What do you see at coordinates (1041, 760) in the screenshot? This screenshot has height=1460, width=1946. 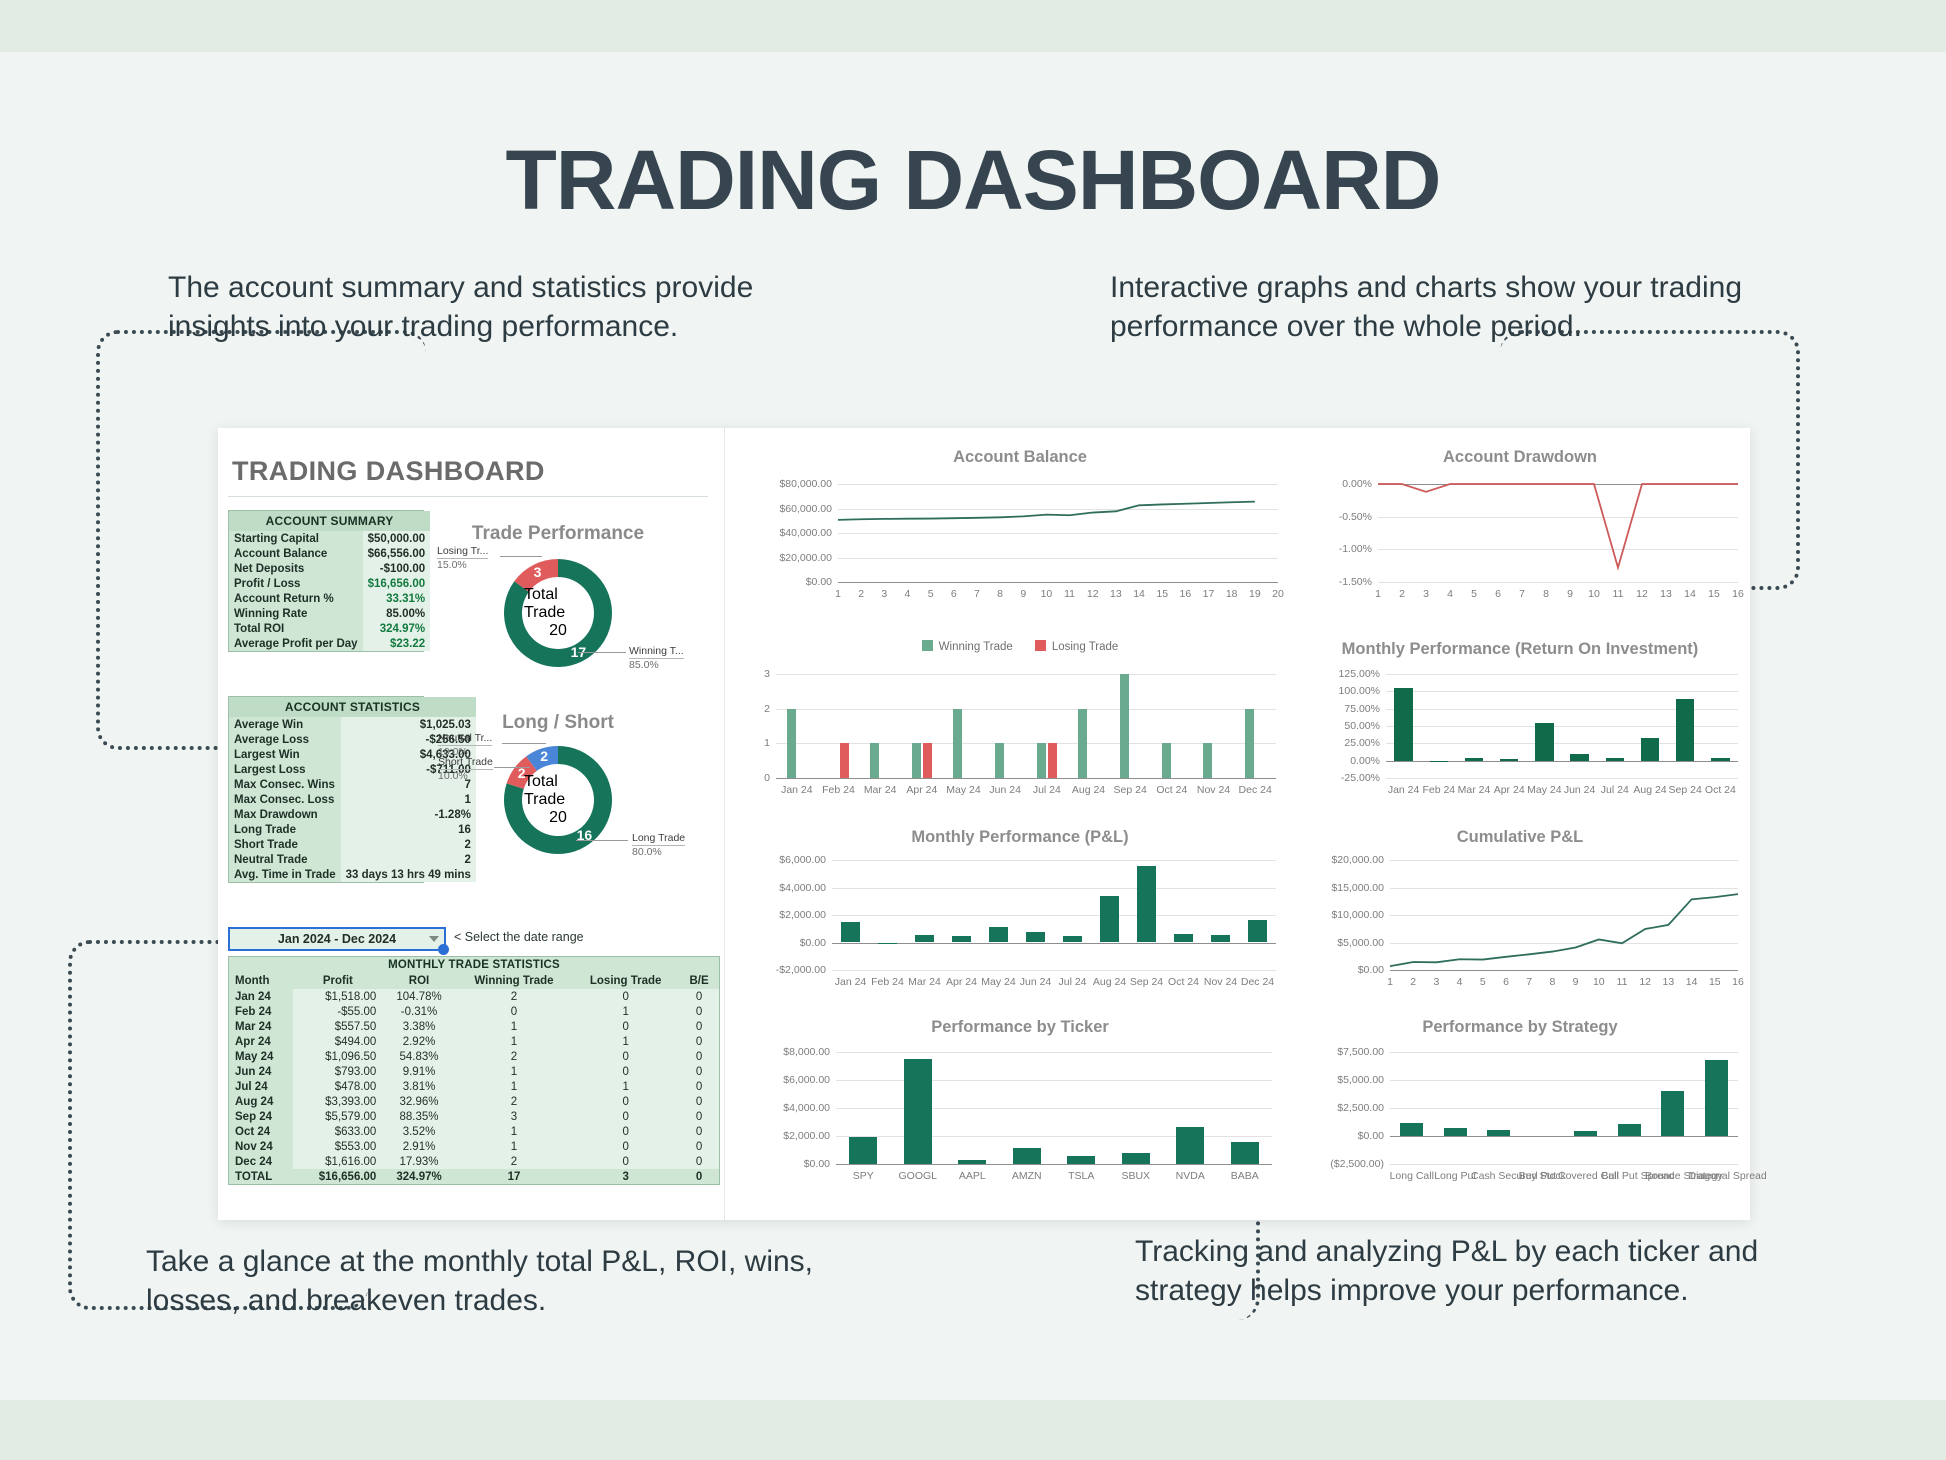 I see `win-loss-by-month-bar-6-s0` at bounding box center [1041, 760].